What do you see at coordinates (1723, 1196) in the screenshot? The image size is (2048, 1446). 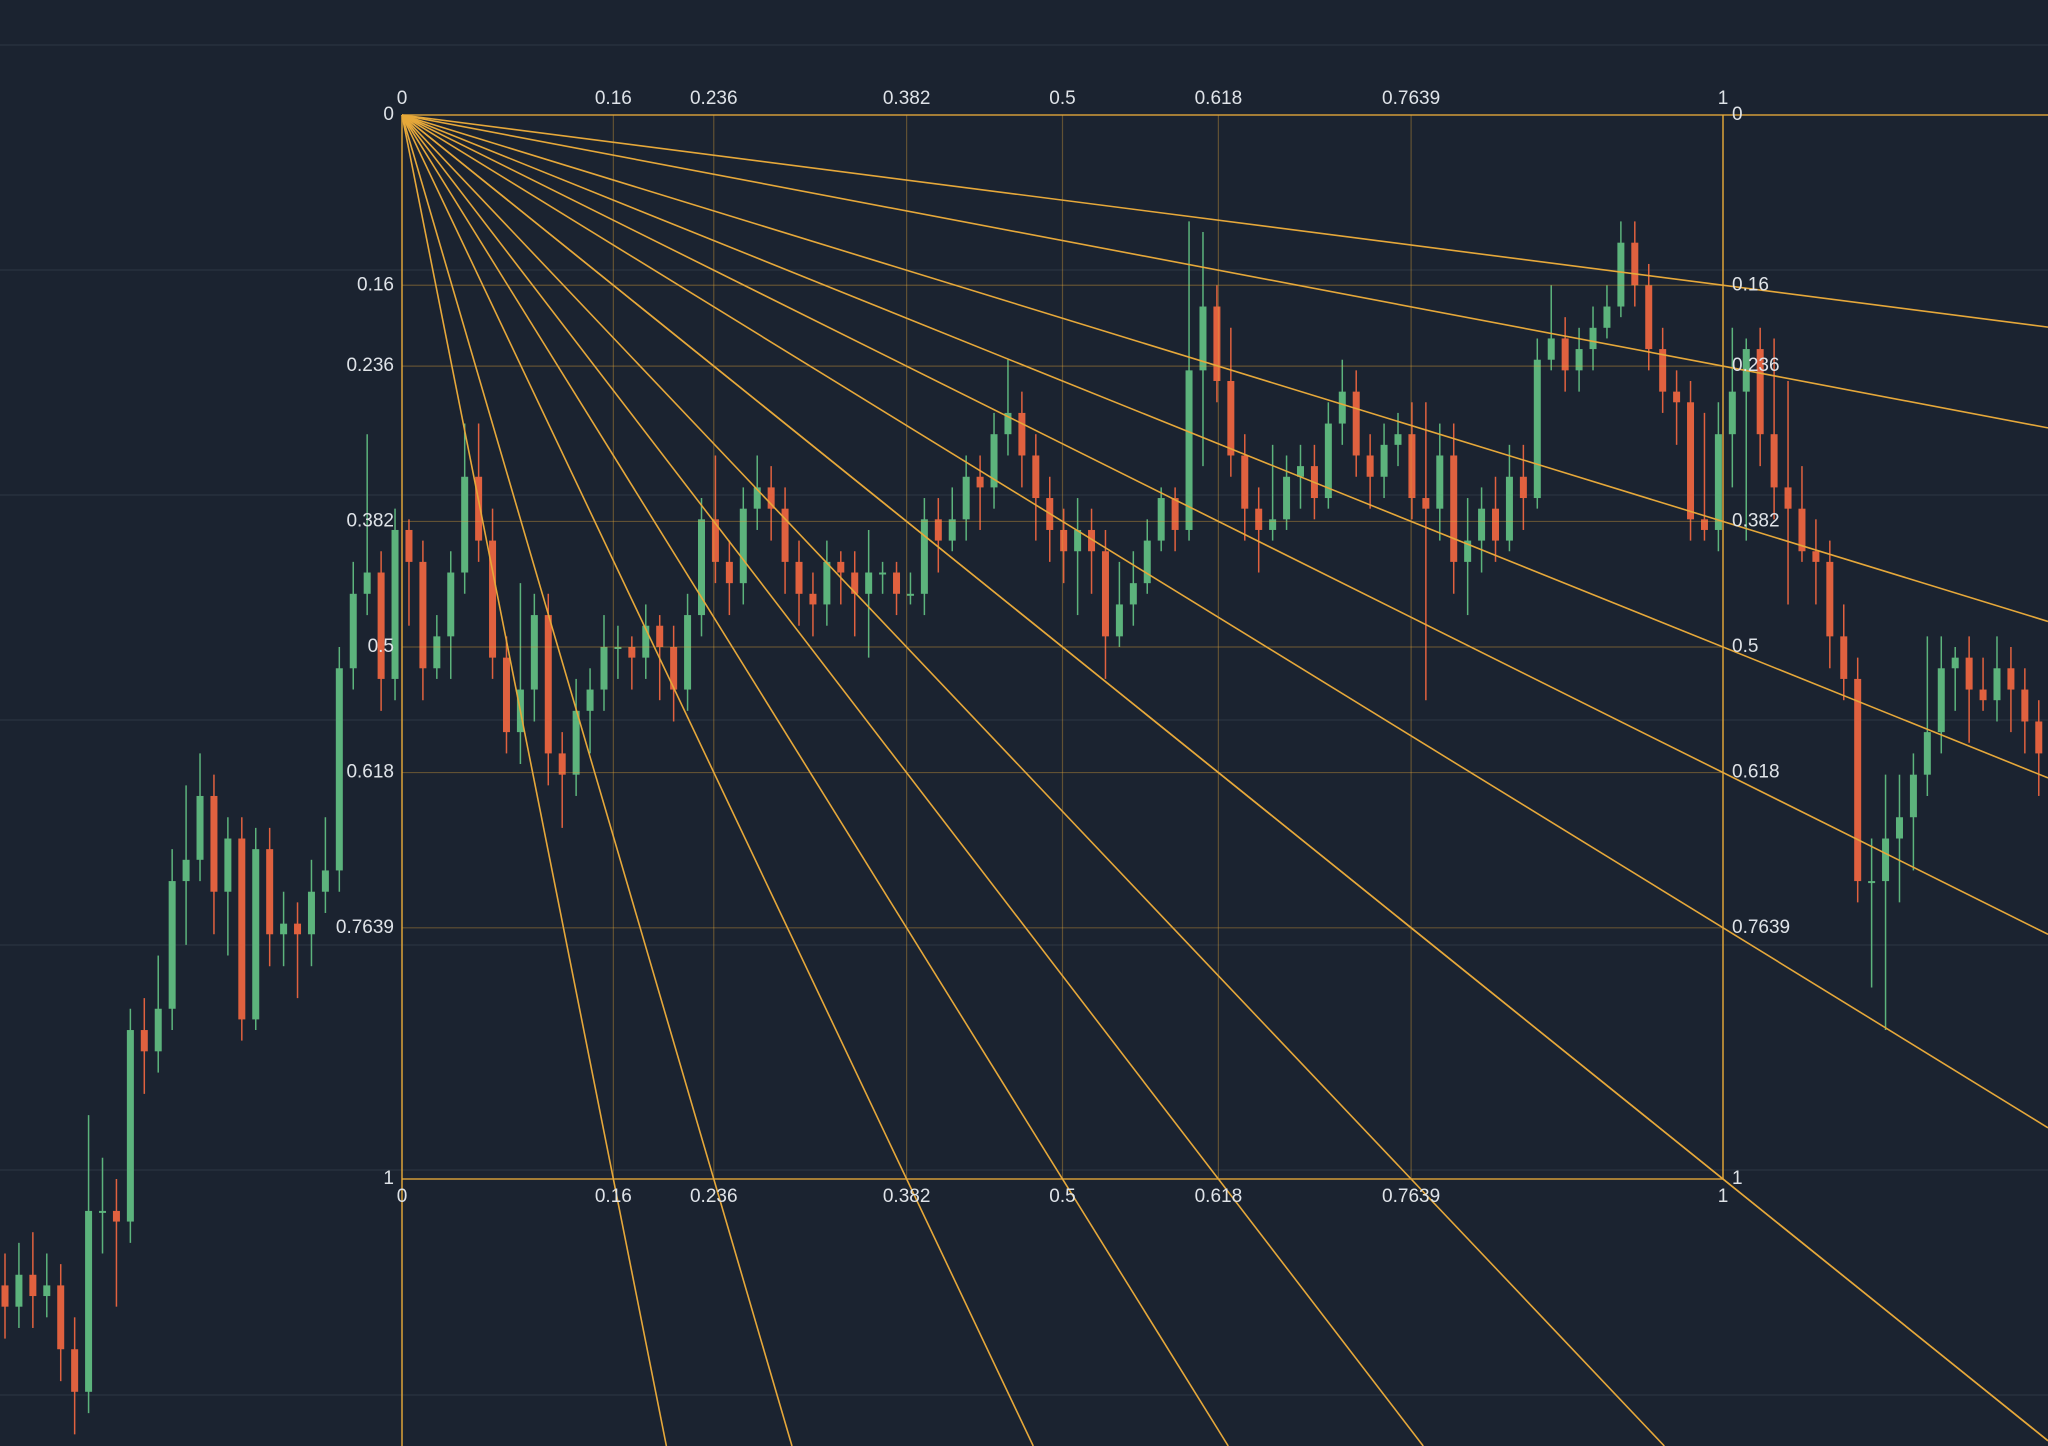 I see `fib-label-bottom: 1` at bounding box center [1723, 1196].